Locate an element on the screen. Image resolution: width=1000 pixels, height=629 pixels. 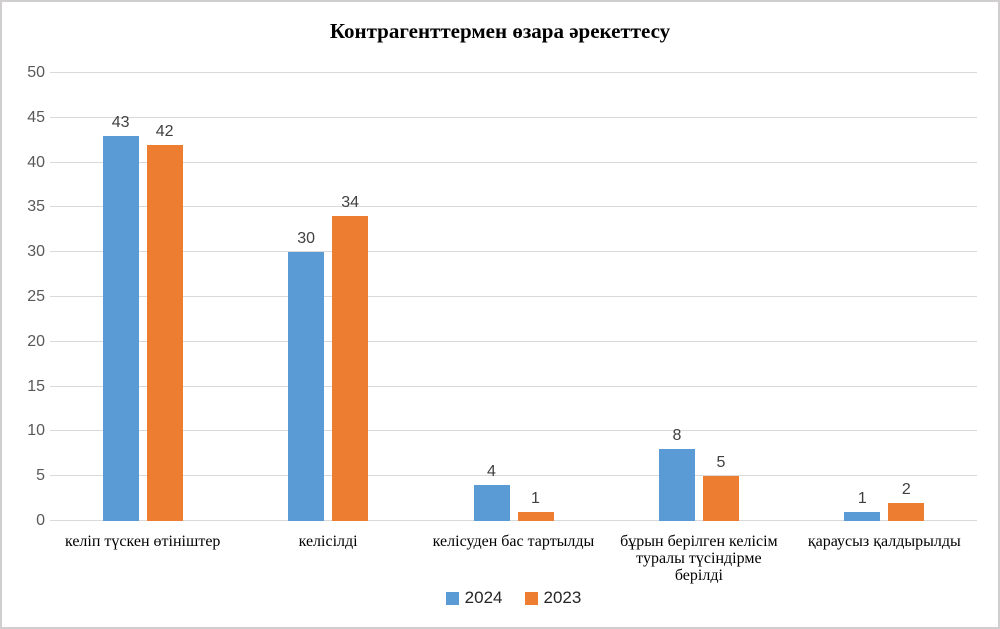
y-tick-label: 40 is located at coordinates (36, 162).